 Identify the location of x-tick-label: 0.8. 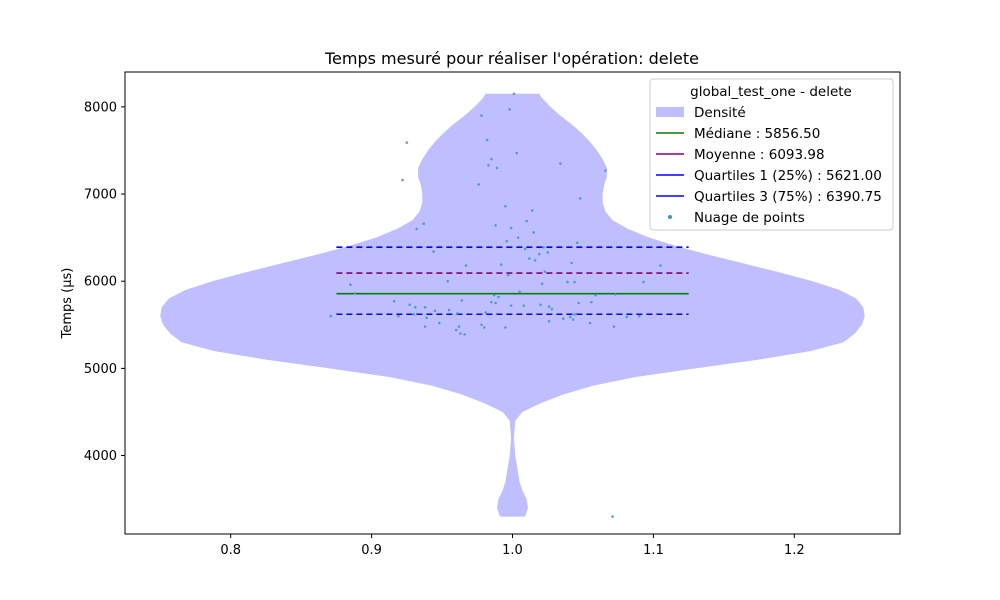
(230, 550).